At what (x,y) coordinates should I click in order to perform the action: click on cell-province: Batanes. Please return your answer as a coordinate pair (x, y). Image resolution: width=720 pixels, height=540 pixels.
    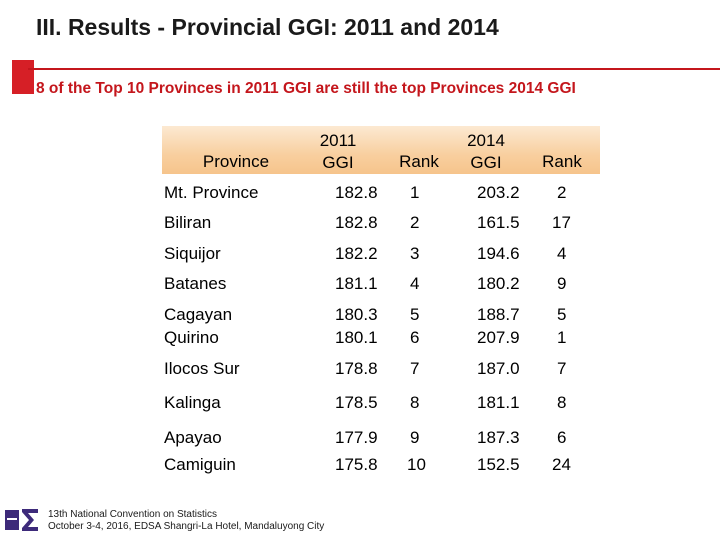
    Looking at the image, I should click on (195, 283).